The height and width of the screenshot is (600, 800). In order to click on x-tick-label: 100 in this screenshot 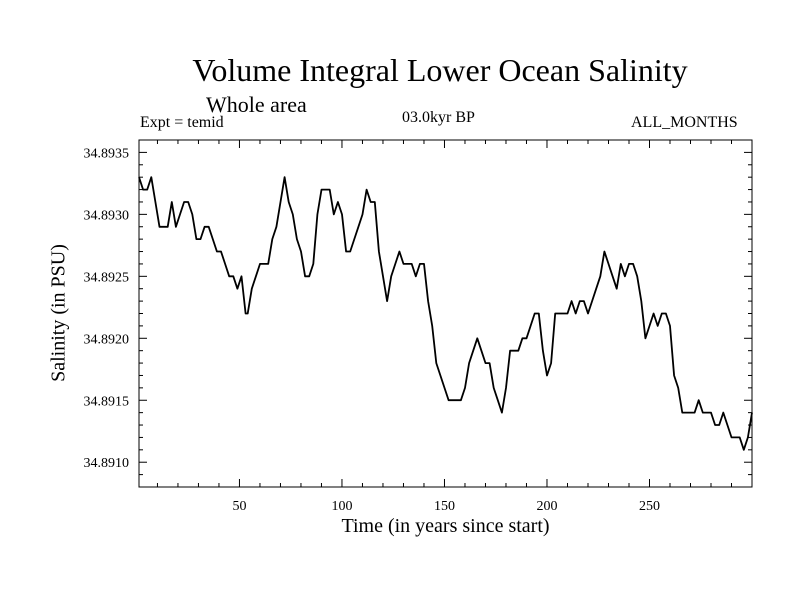, I will do `click(341, 506)`.